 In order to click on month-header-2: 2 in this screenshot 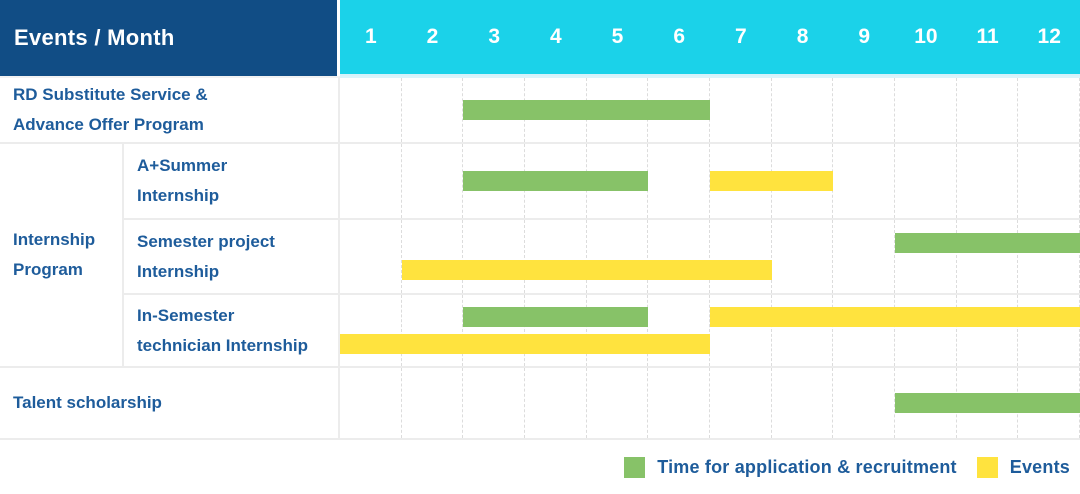, I will do `click(432, 36)`.